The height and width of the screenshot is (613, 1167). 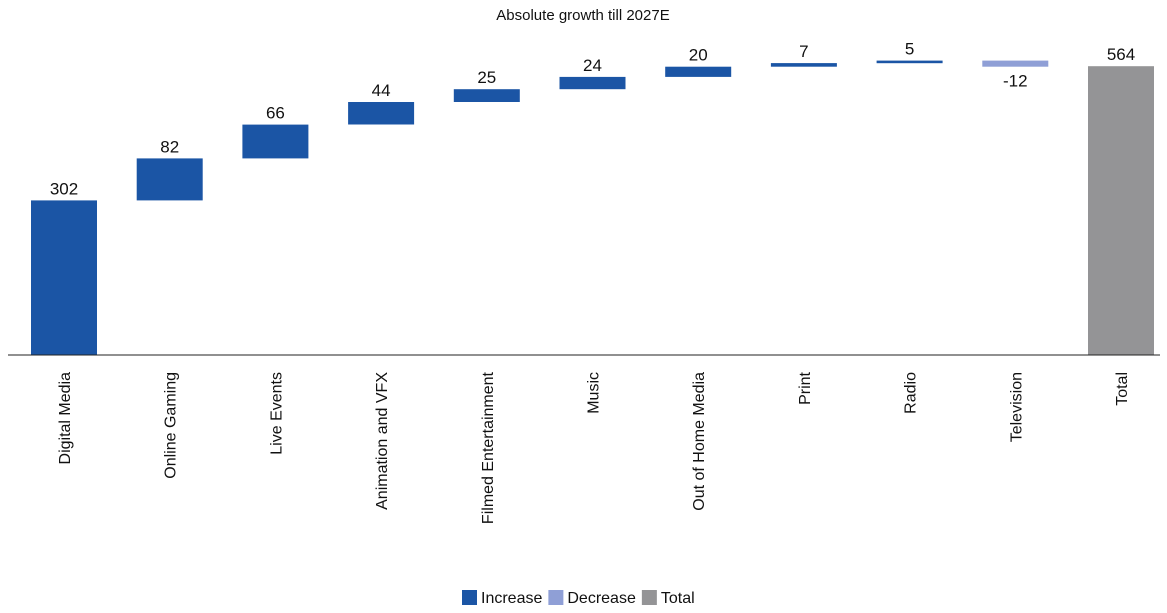 I want to click on value-label-animation-and-vfx: 44, so click(x=381, y=90).